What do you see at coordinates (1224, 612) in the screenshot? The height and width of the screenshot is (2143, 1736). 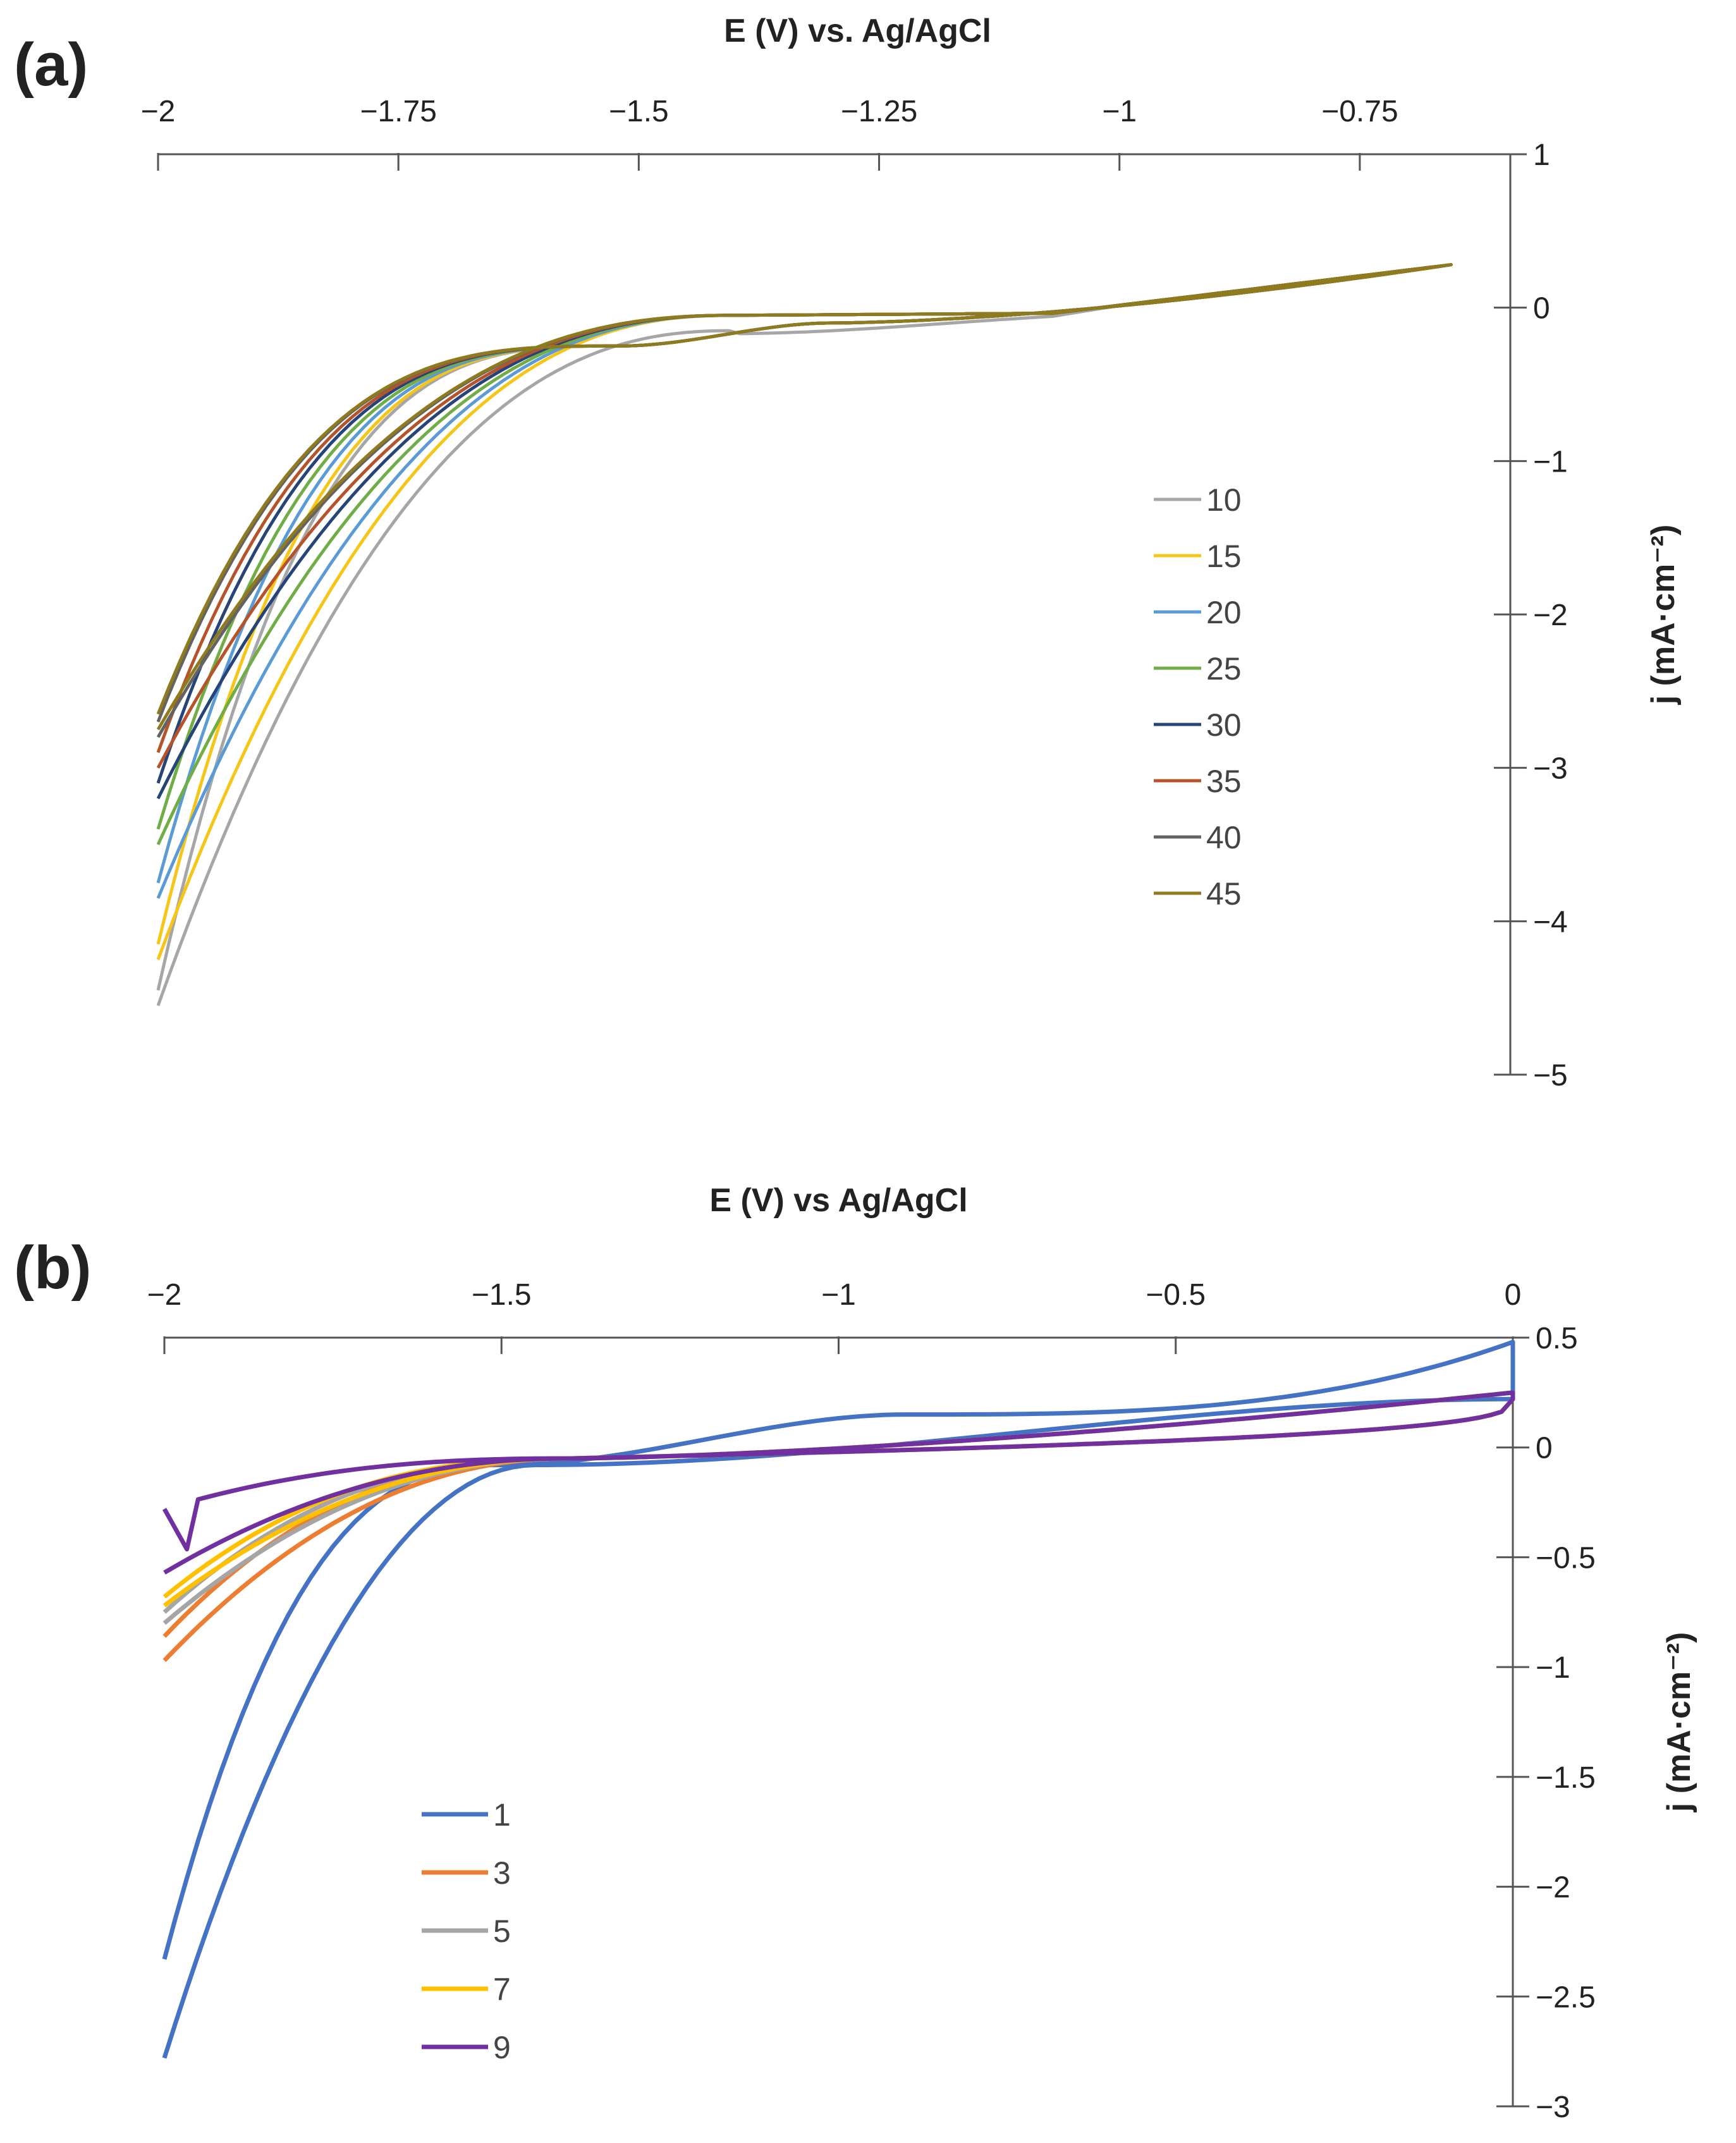 I see `legend-label-20: 20` at bounding box center [1224, 612].